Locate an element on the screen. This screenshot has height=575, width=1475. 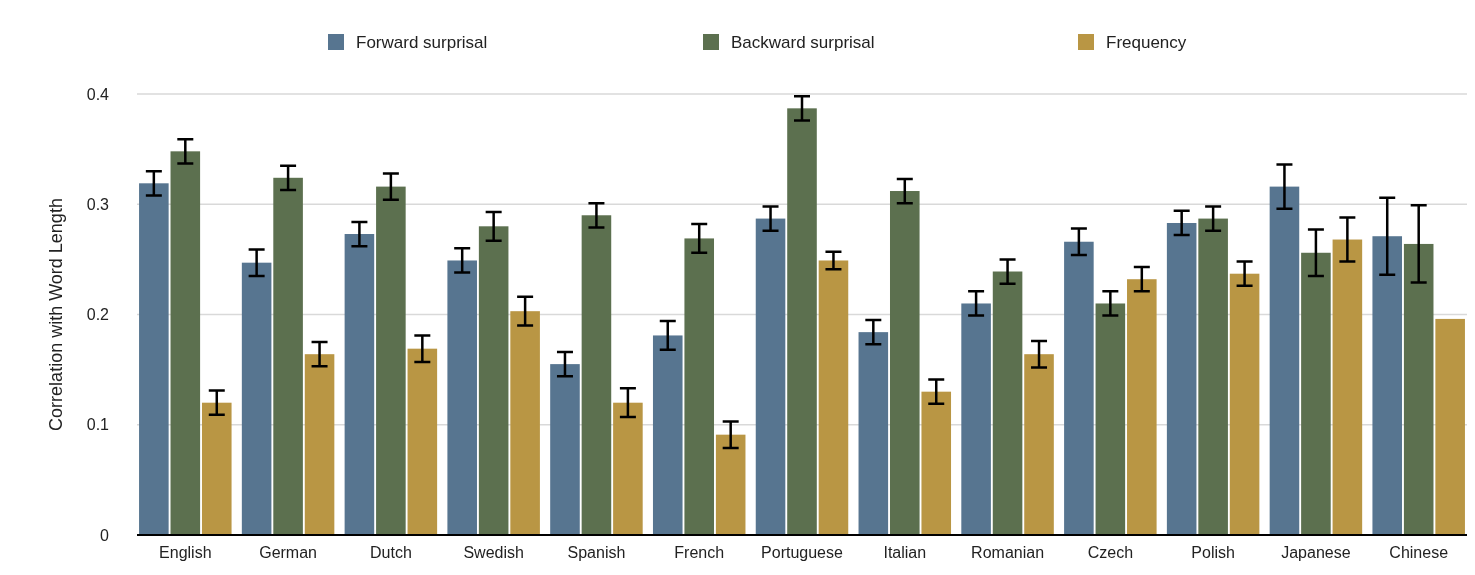
y-tick-label: 0.2 is located at coordinates (98, 315).